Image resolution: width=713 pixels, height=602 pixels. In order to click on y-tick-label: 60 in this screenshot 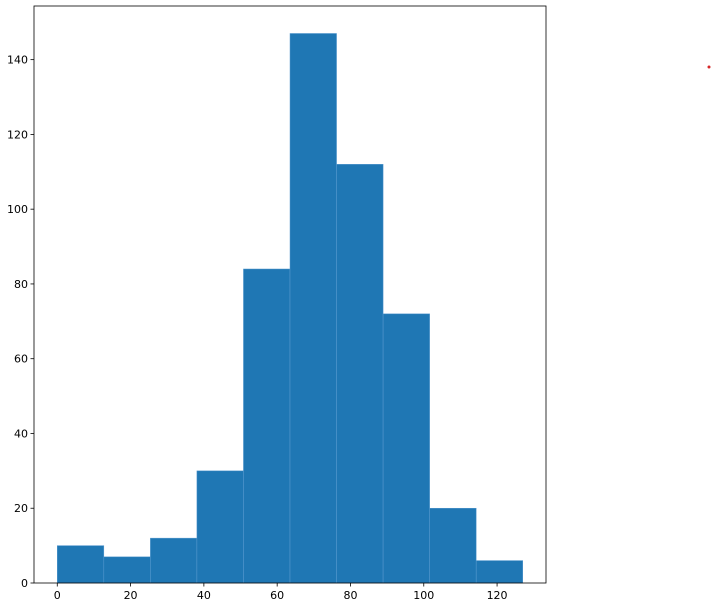, I will do `click(21, 359)`.